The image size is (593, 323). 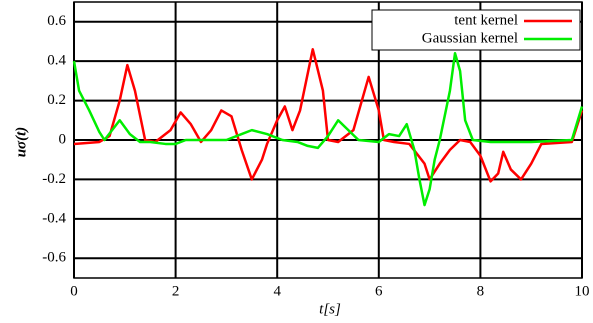 What do you see at coordinates (56, 21) in the screenshot?
I see `y-tick-label: 0.6` at bounding box center [56, 21].